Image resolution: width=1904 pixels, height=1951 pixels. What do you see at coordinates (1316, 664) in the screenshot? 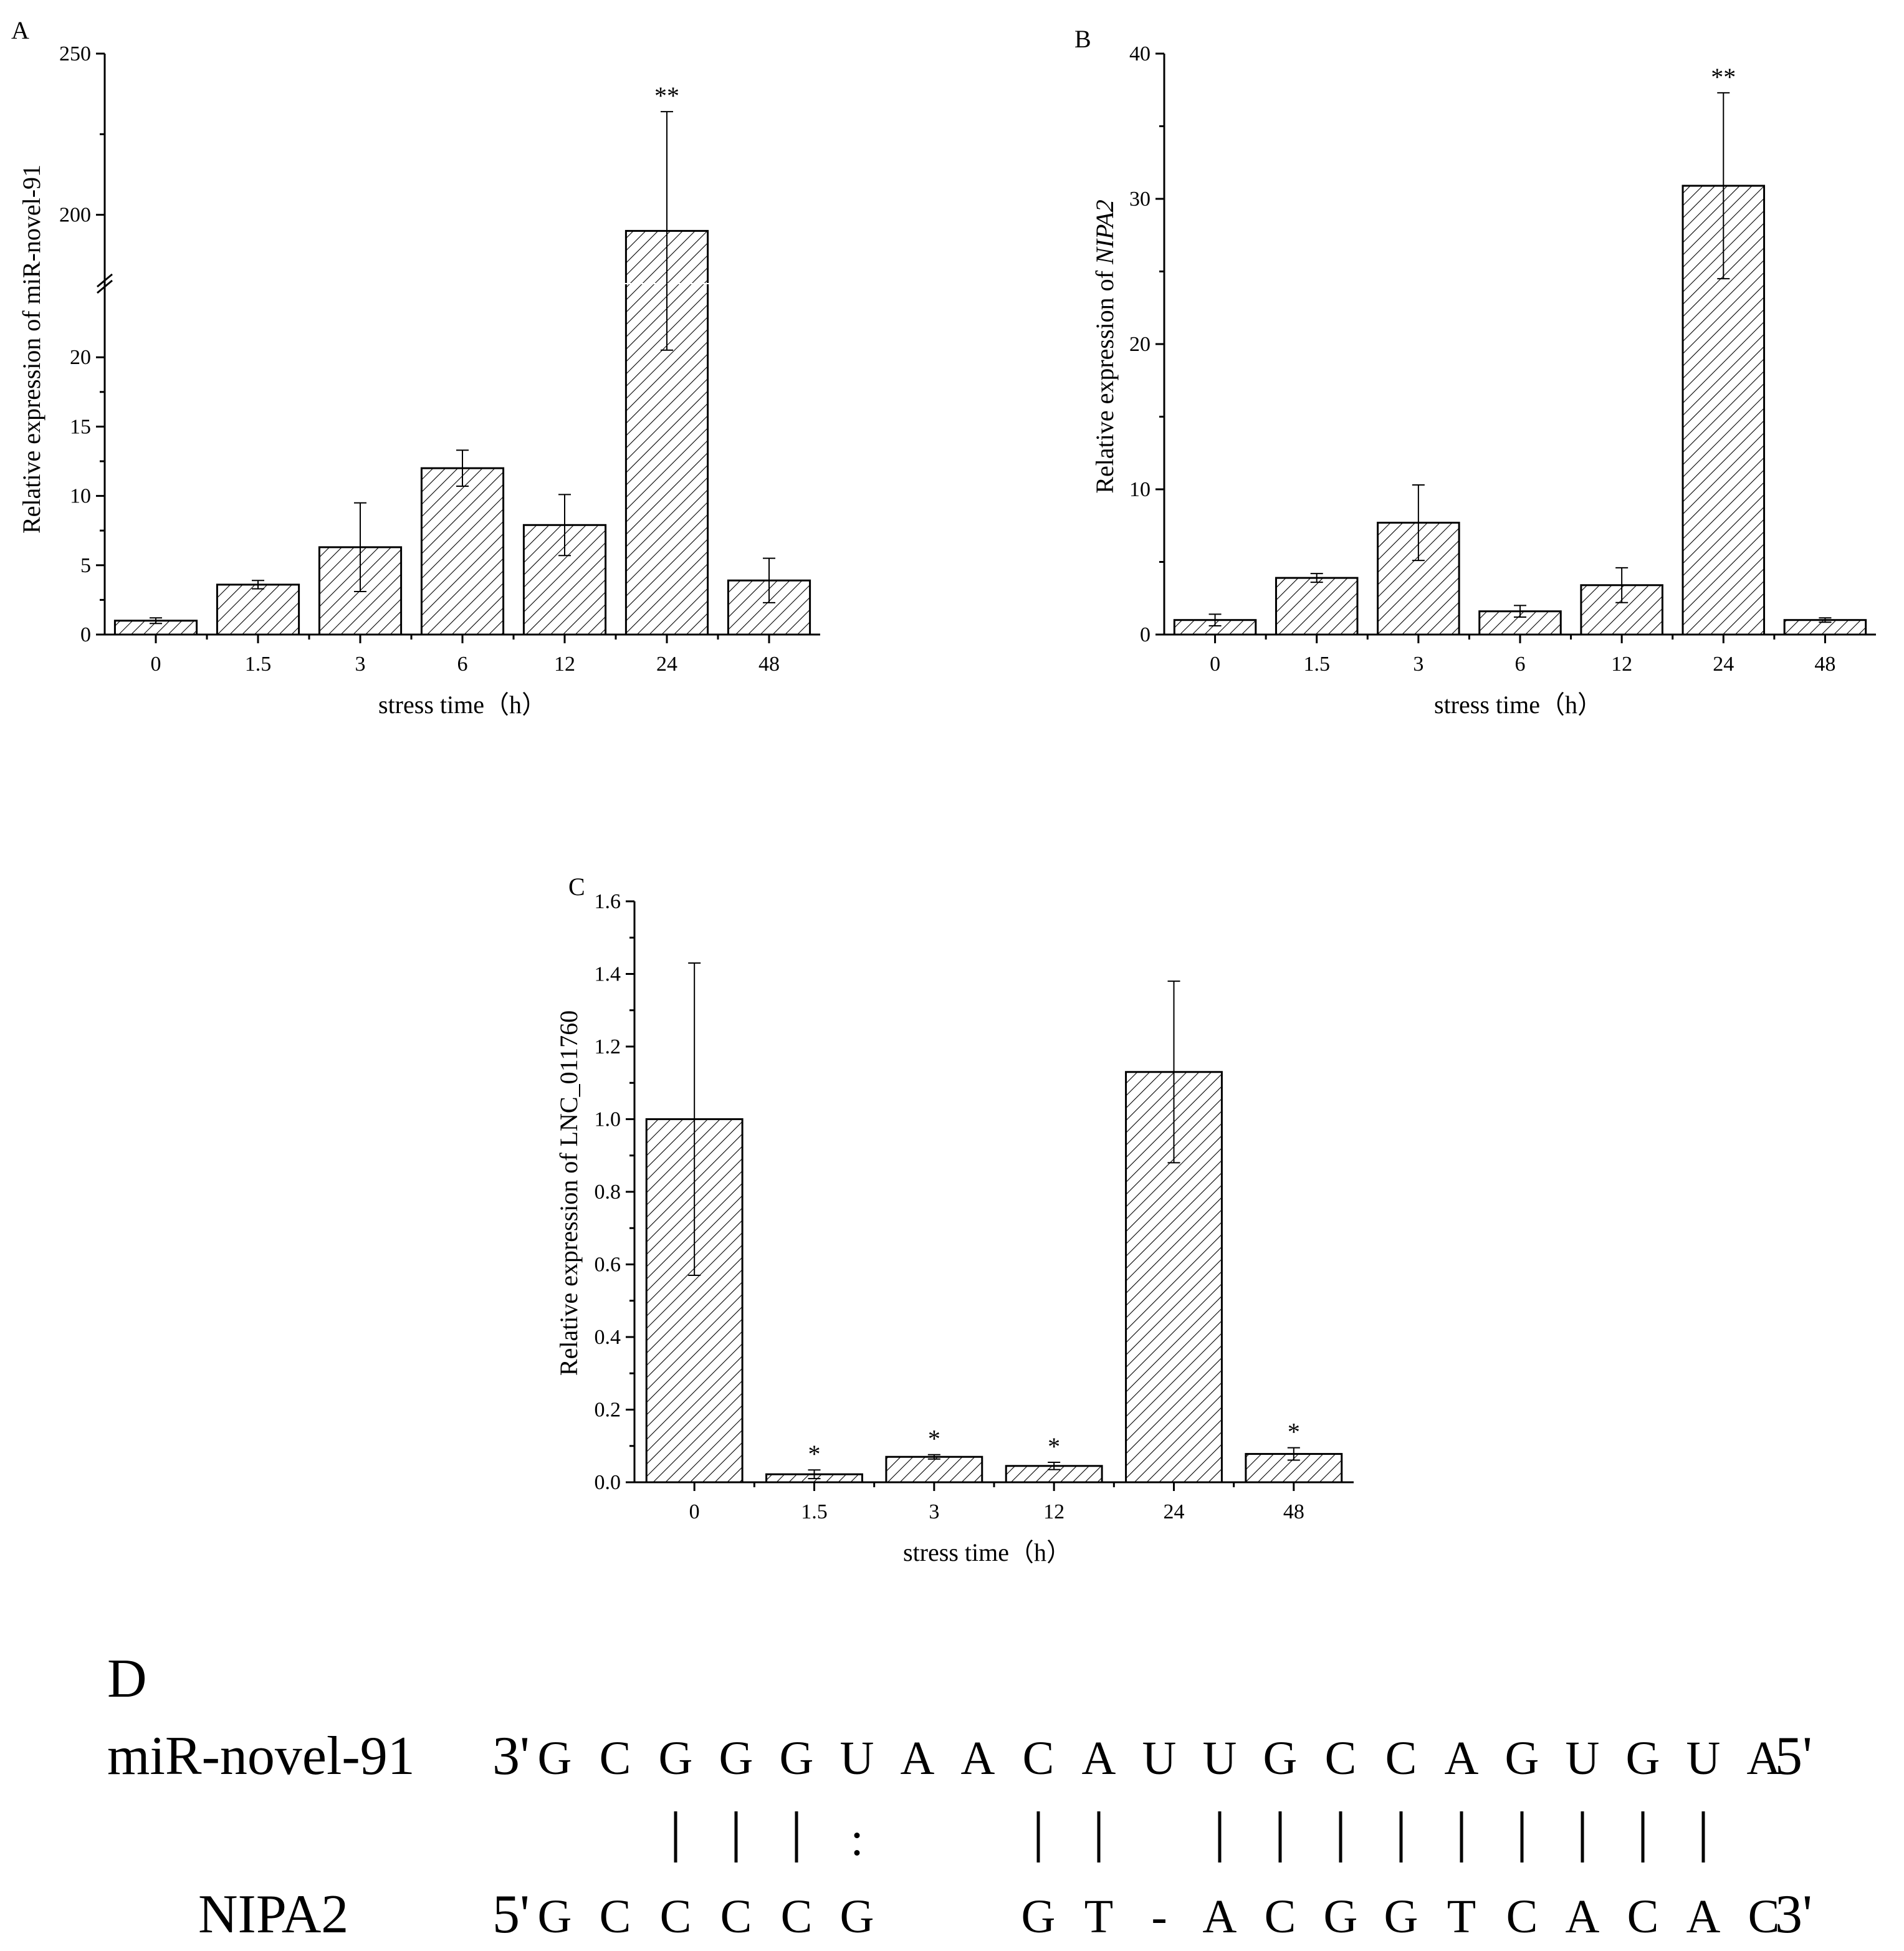
I see `chart-b-x-tick-label: 1.5` at bounding box center [1316, 664].